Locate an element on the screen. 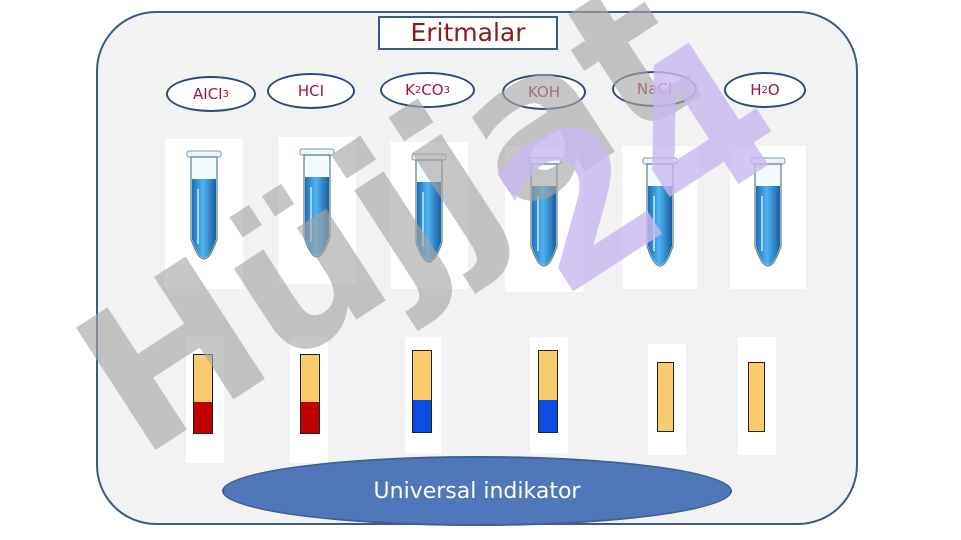 The height and width of the screenshot is (540, 961). label-alcl3-main: AICI is located at coordinates (208, 94).